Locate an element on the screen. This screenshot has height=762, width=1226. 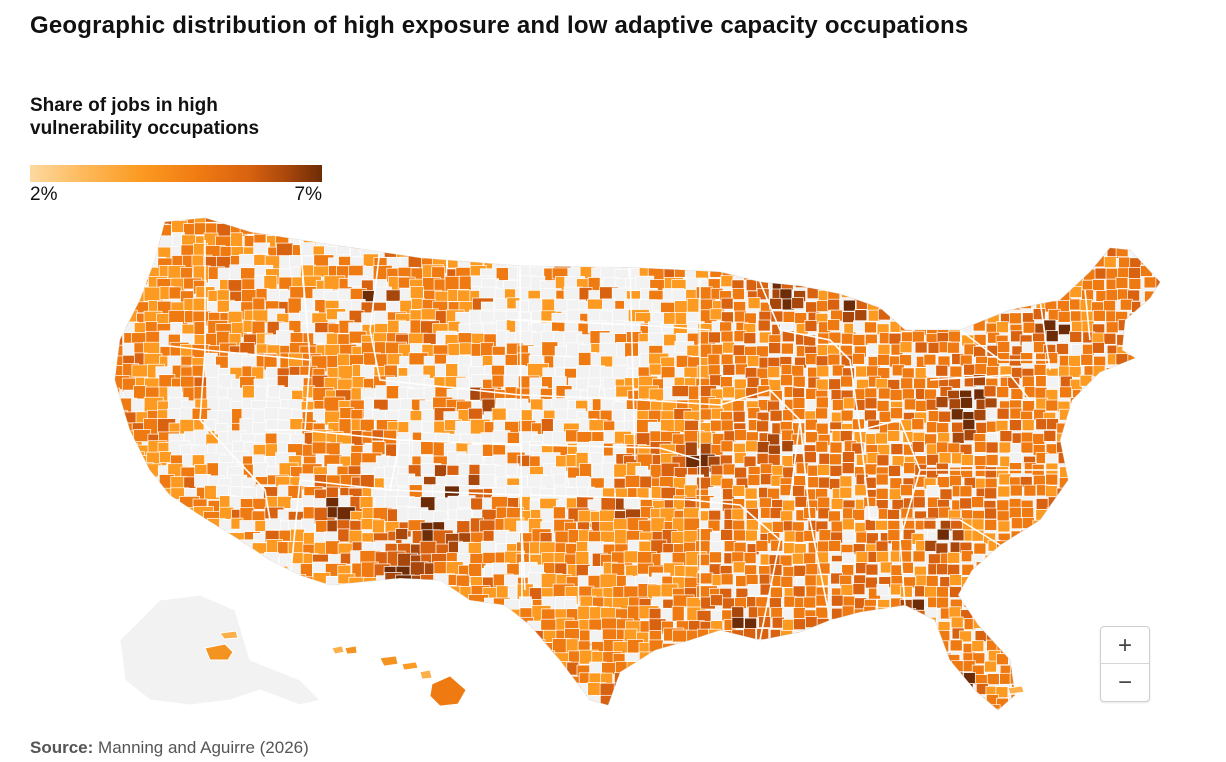
zoom-in-button: + is located at coordinates (1125, 645).